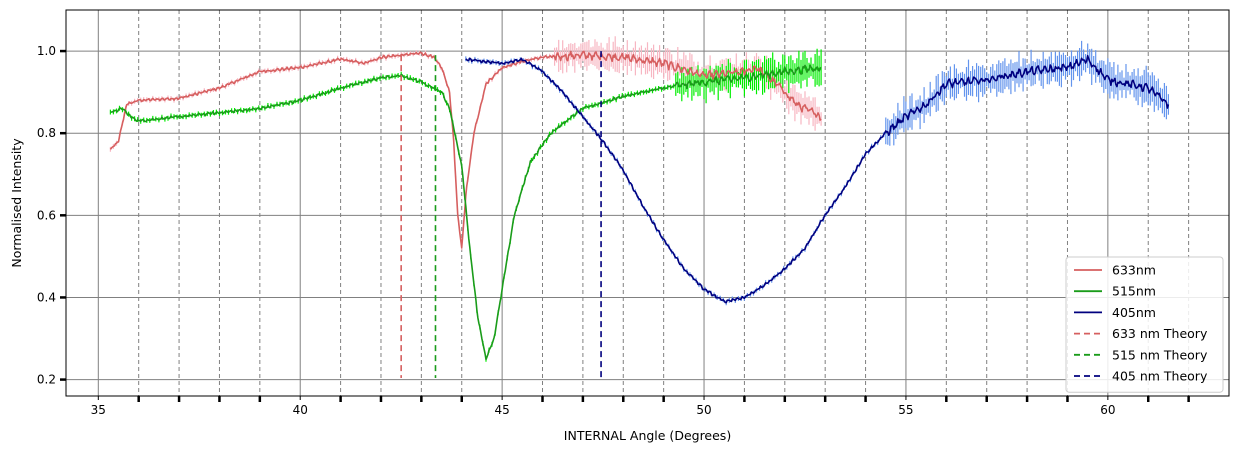 The height and width of the screenshot is (453, 1238). Describe the element at coordinates (1134, 312) in the screenshot. I see `legend-label-405nm: 405nm` at that location.